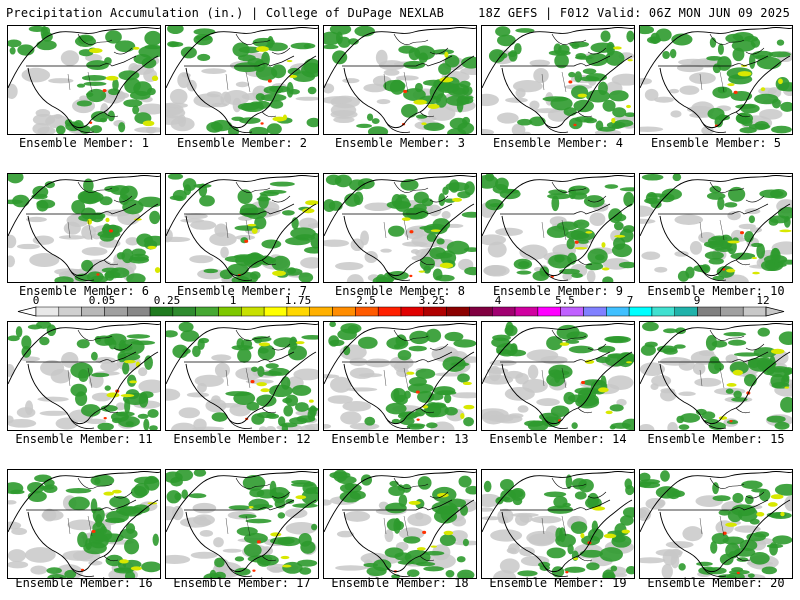 The image size is (800, 600). I want to click on ensemble-member-label: Ensemble Member: 4, so click(558, 143).